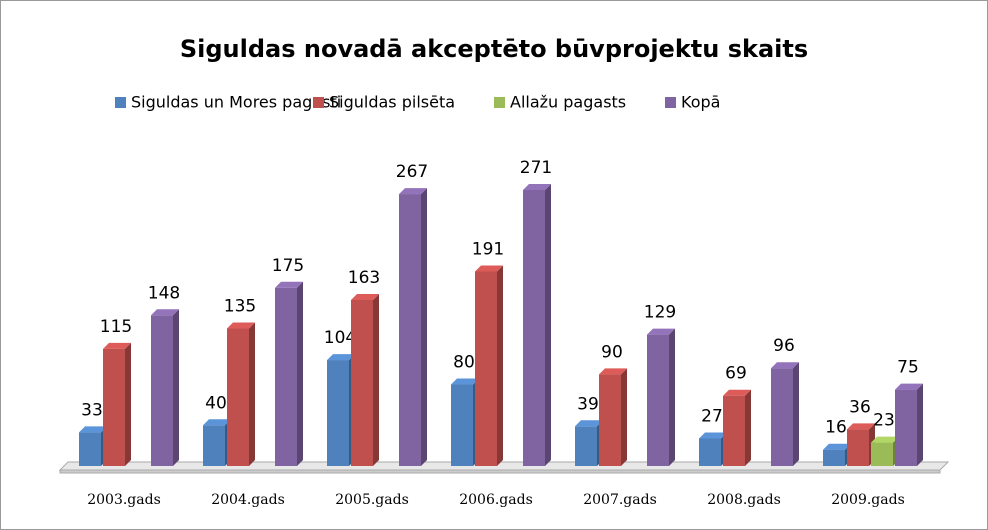 The width and height of the screenshot is (988, 530). Describe the element at coordinates (412, 172) in the screenshot. I see `data-label: 267` at that location.